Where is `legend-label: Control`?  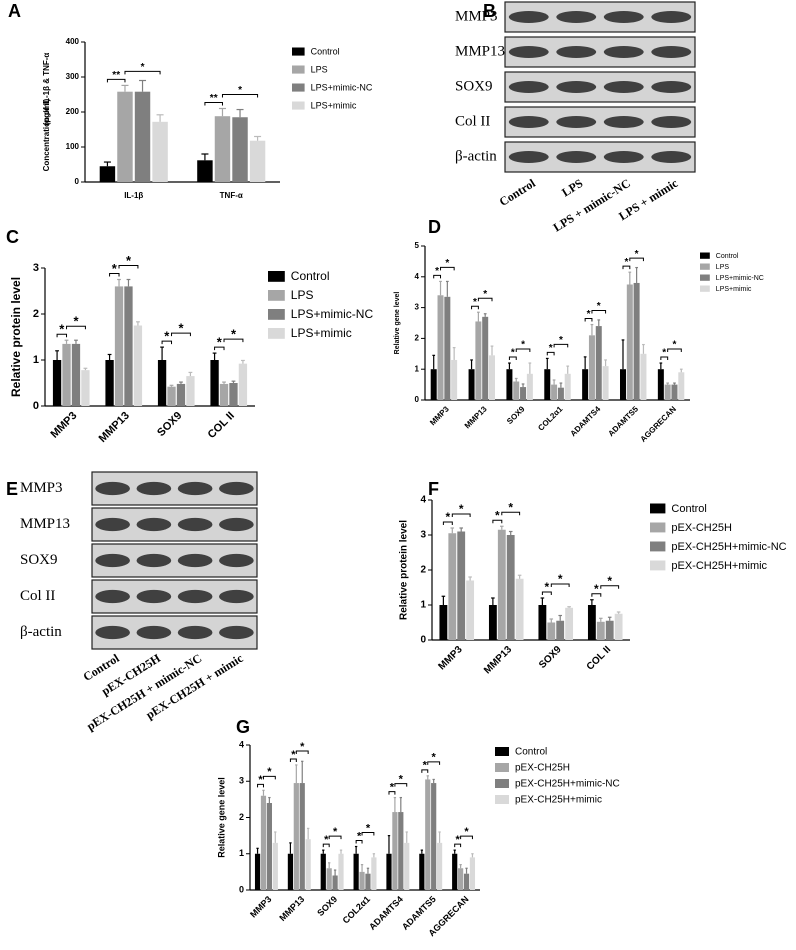
legend-label: Control is located at coordinates (727, 256).